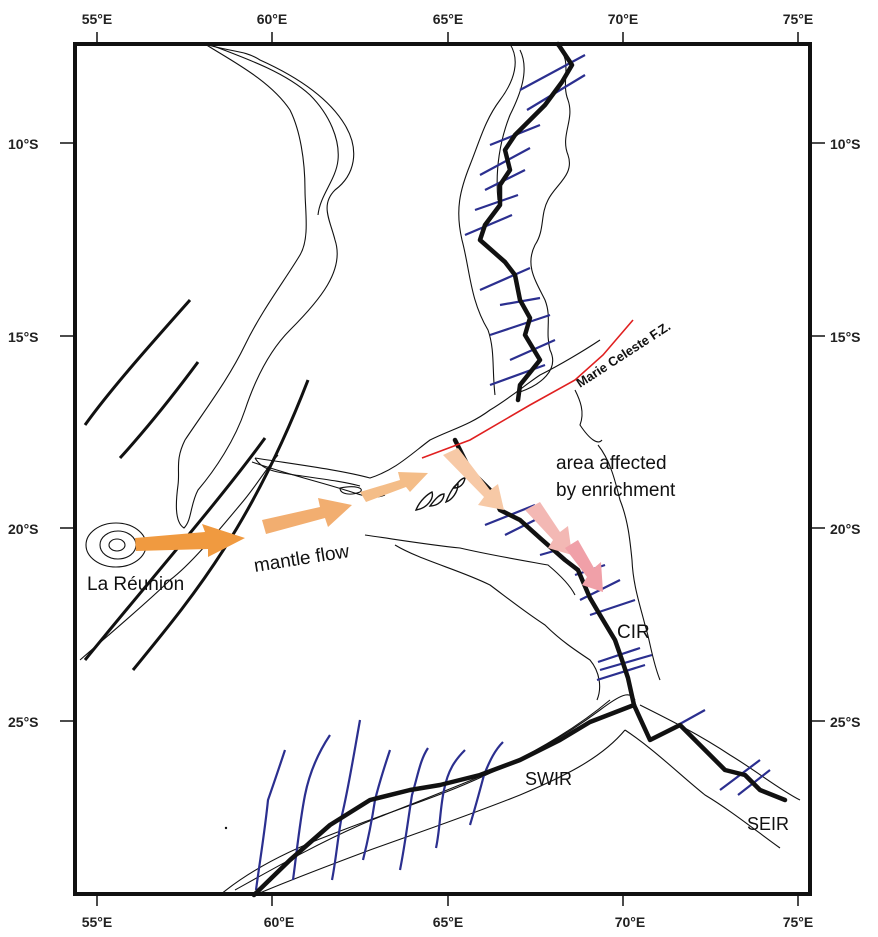  I want to click on label-la-reunion: La Réunion, so click(135, 584).